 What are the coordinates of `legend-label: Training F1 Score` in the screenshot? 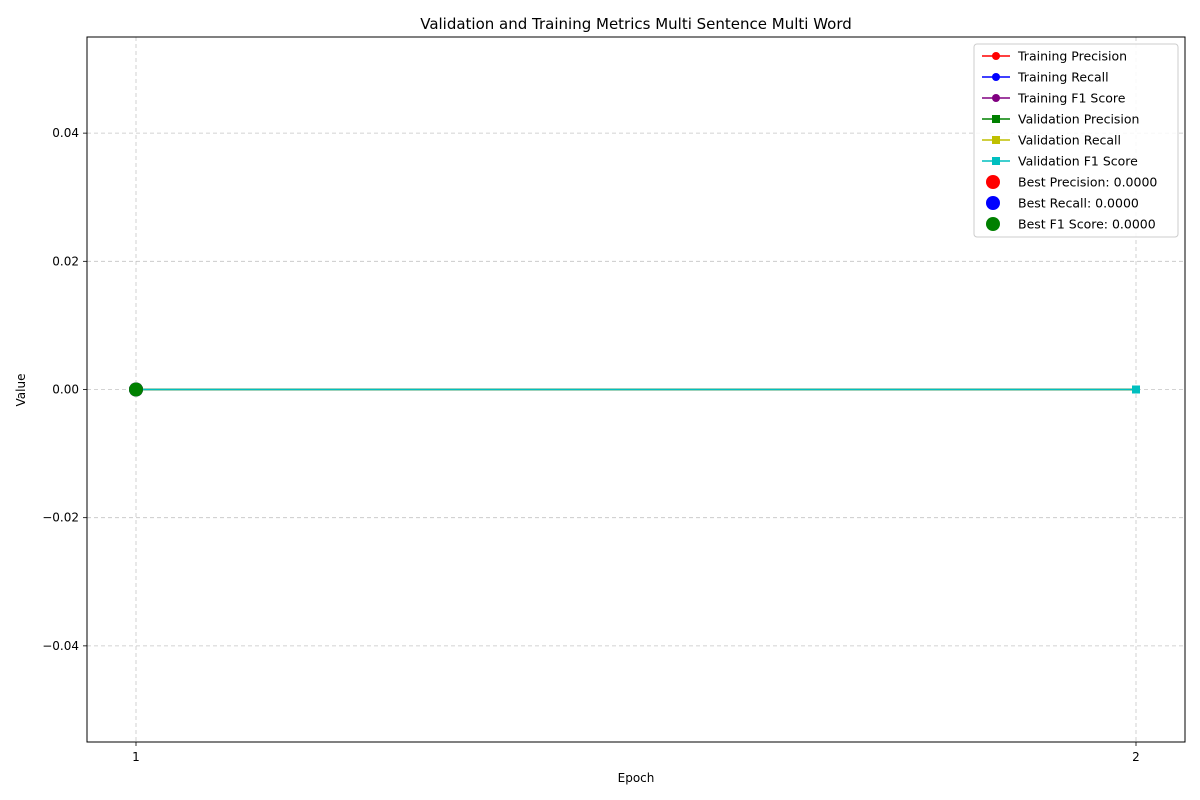 It's located at (1071, 98).